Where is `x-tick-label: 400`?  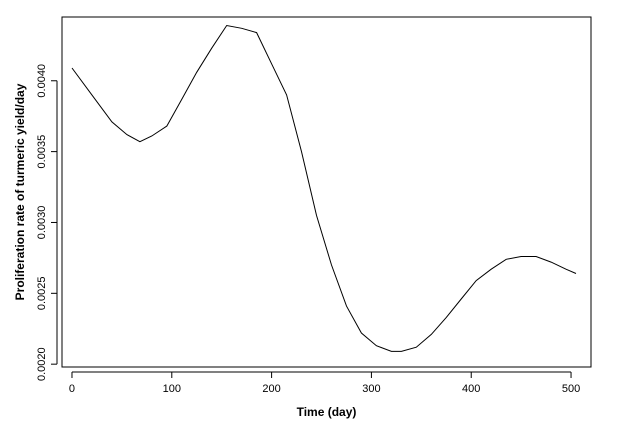 x-tick-label: 400 is located at coordinates (471, 389).